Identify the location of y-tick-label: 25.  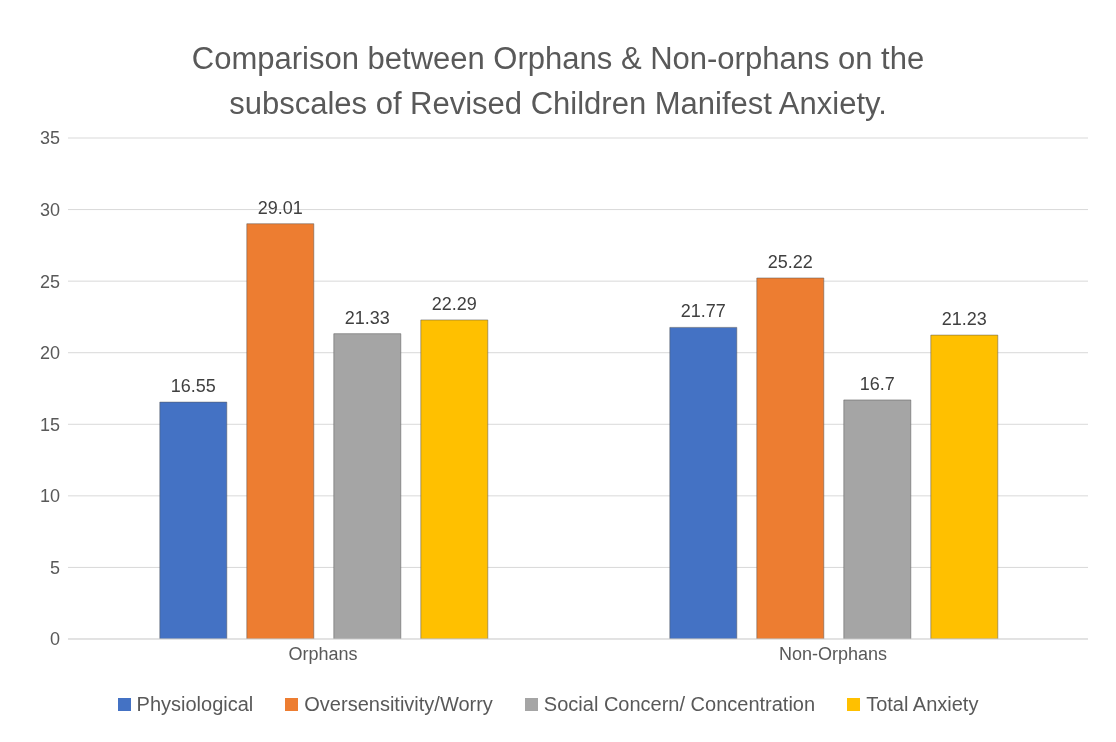
(49, 281).